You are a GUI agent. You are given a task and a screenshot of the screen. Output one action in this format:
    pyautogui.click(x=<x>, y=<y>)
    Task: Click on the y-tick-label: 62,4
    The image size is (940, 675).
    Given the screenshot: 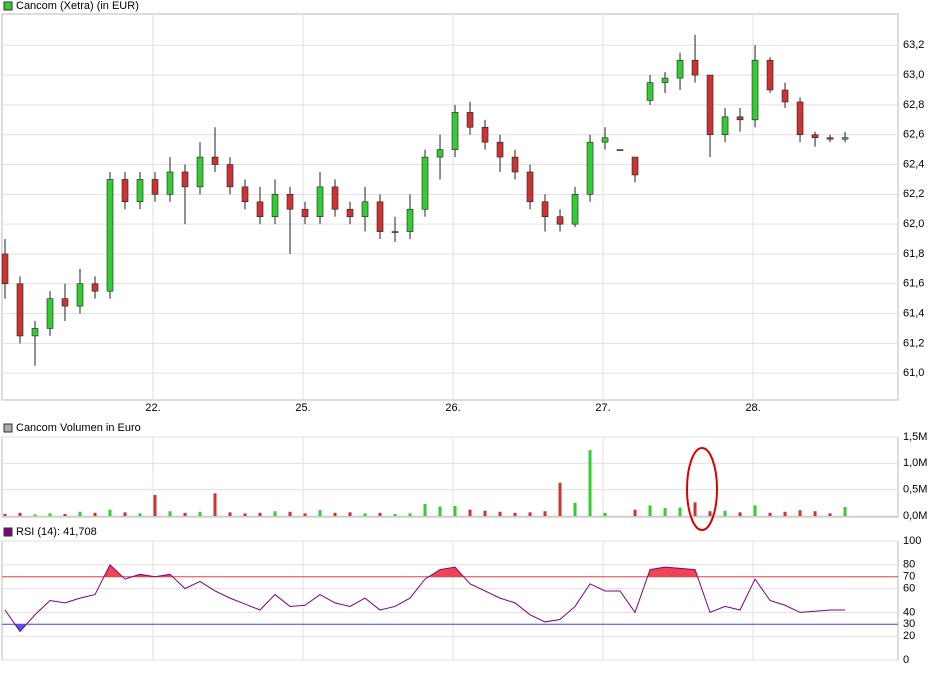 What is the action you would take?
    pyautogui.click(x=913, y=164)
    